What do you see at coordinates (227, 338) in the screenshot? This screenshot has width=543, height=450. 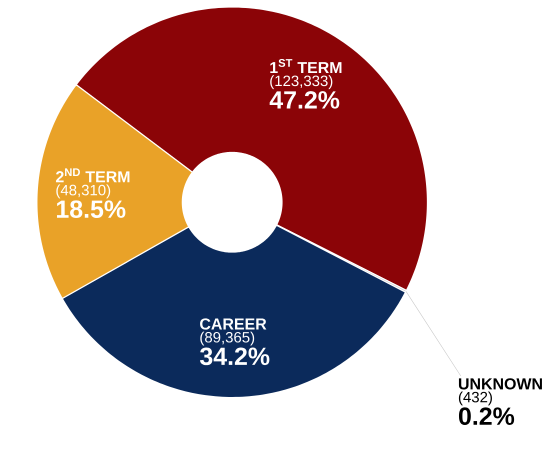 I see `data-label: (89,365)` at bounding box center [227, 338].